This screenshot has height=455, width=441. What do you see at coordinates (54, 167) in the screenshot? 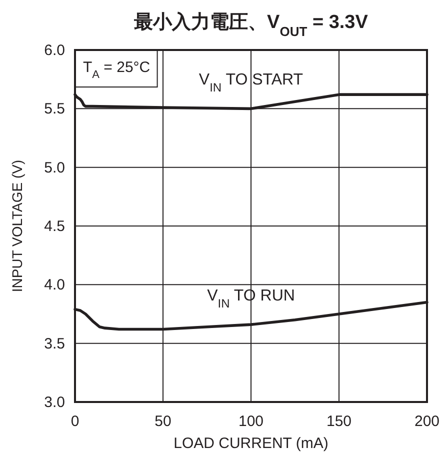
I see `y-tick-label: 5.0` at bounding box center [54, 167].